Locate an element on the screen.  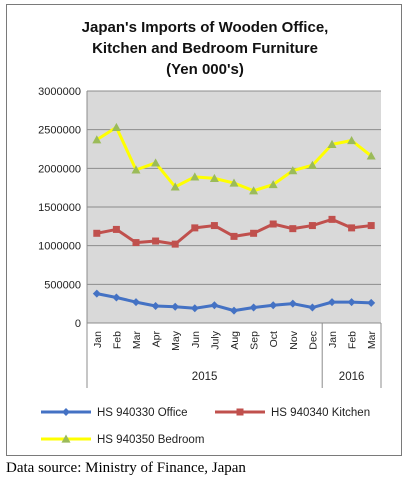
legend-entry-0: HS 940330 Office is located at coordinates (114, 413).